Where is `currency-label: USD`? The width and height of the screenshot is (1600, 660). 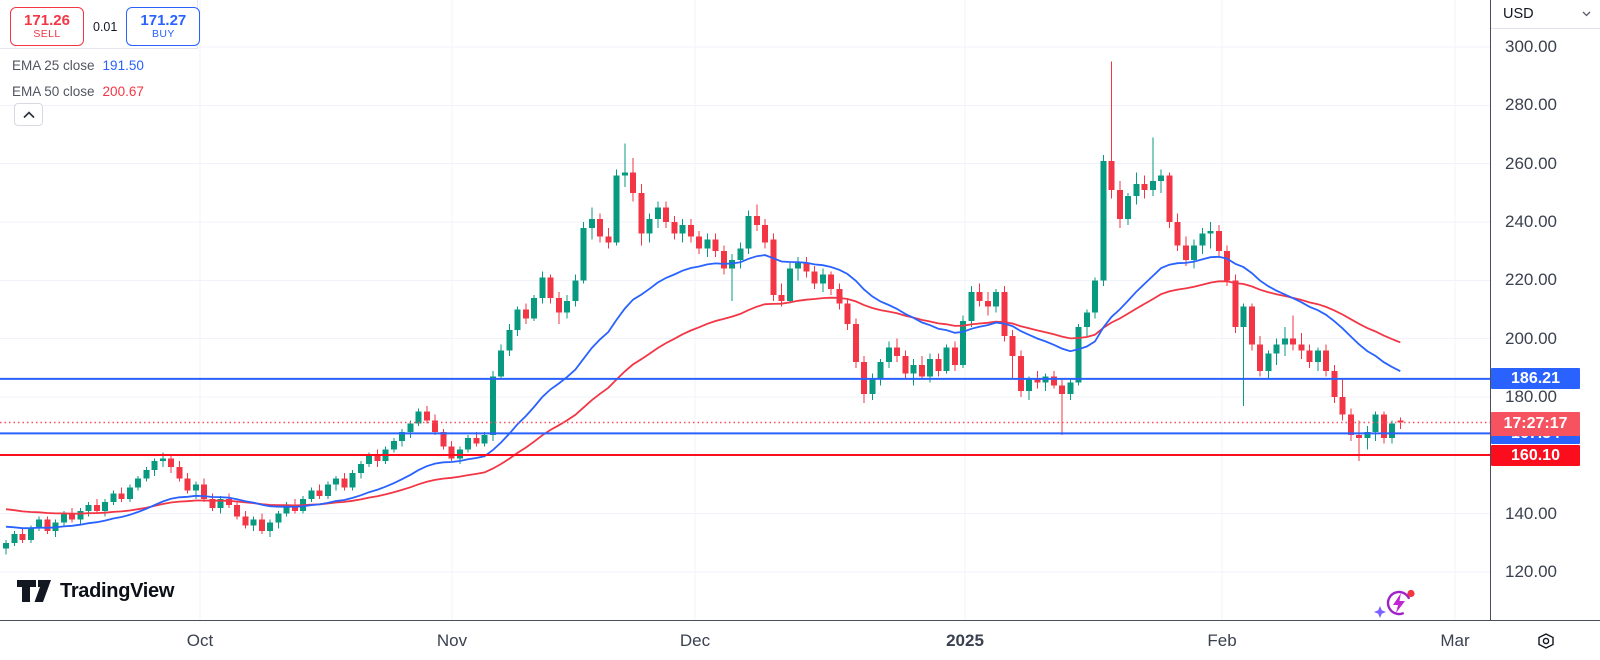
currency-label: USD is located at coordinates (1518, 14).